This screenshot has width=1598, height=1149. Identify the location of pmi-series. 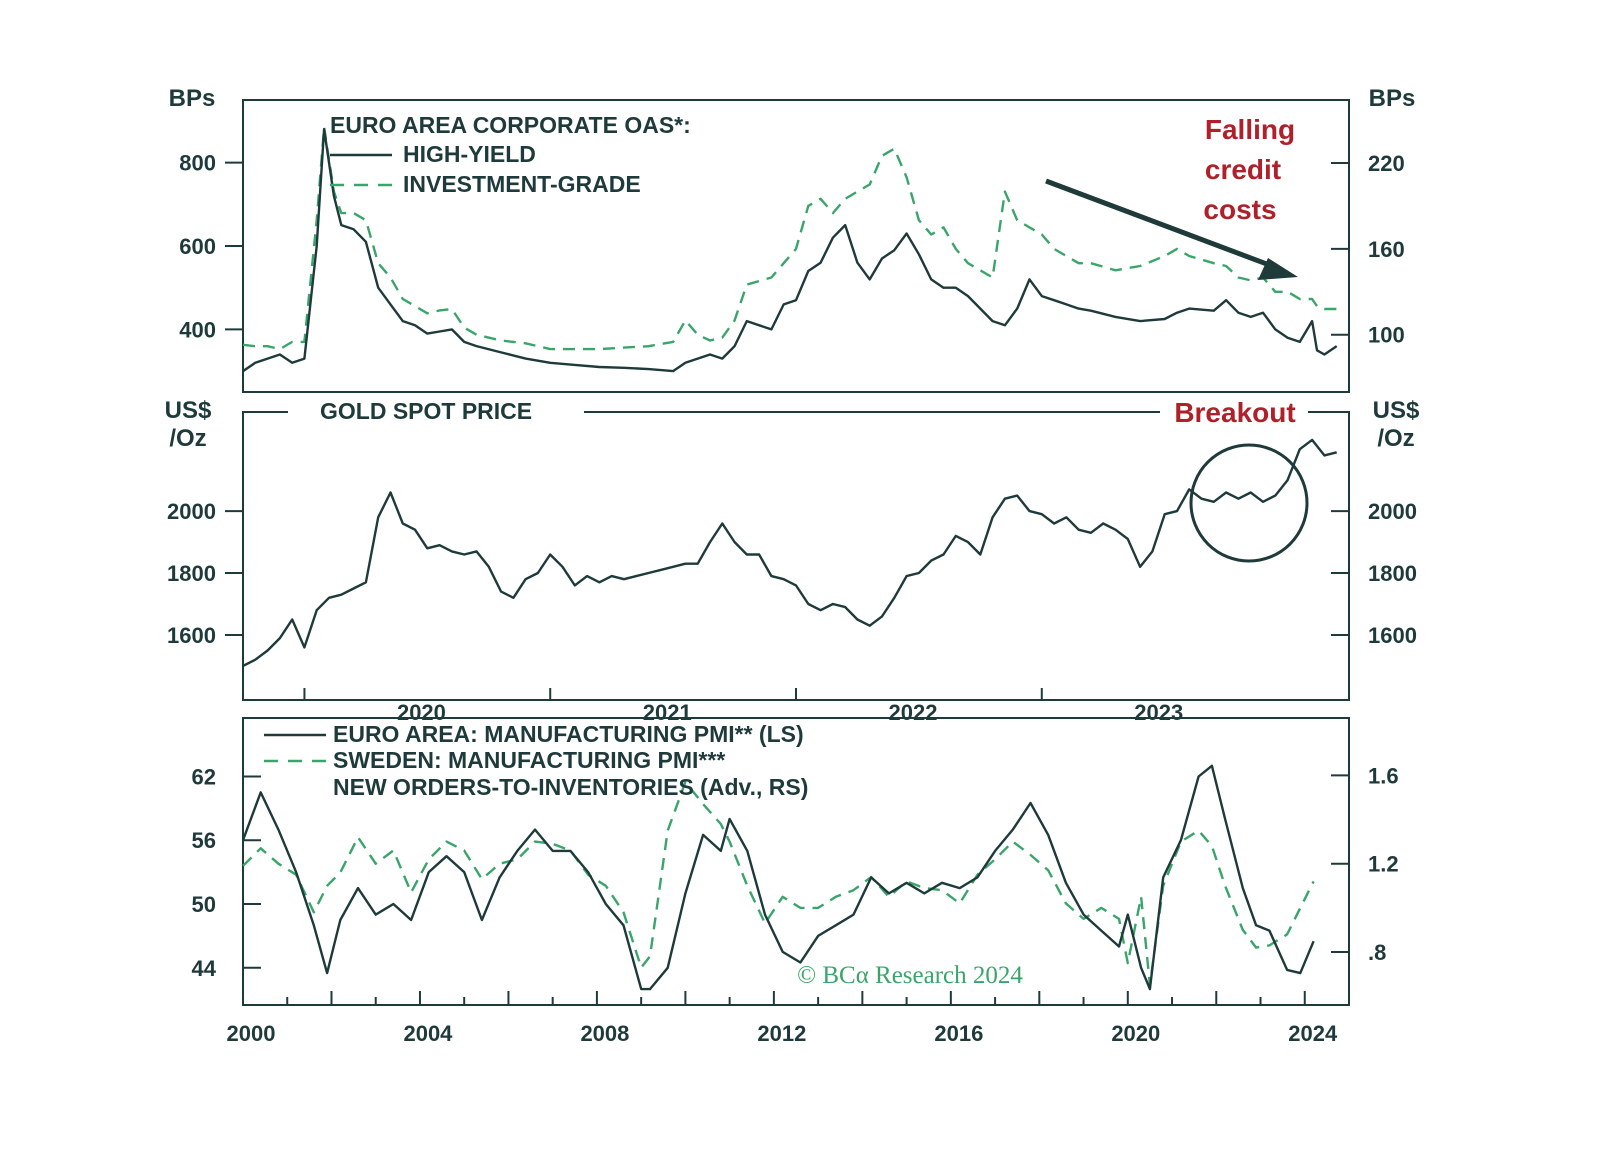
(778, 877).